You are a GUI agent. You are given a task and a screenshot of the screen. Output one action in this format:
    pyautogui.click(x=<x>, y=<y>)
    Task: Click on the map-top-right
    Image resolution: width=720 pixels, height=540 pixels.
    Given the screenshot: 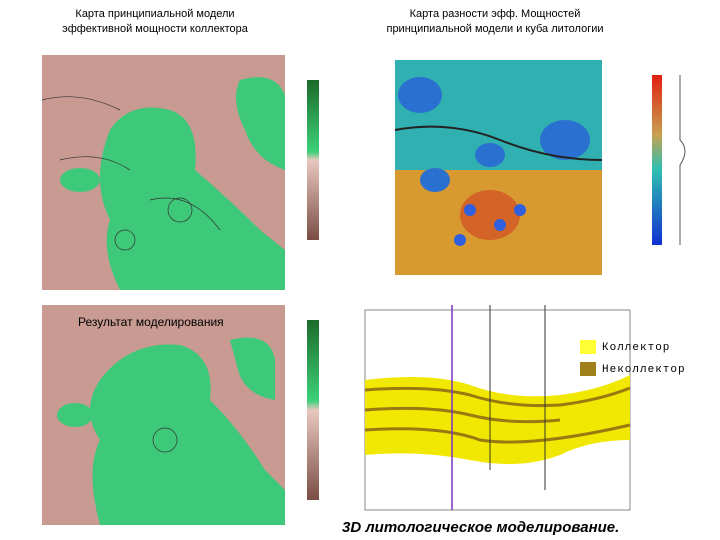 What is the action you would take?
    pyautogui.click(x=498, y=167)
    